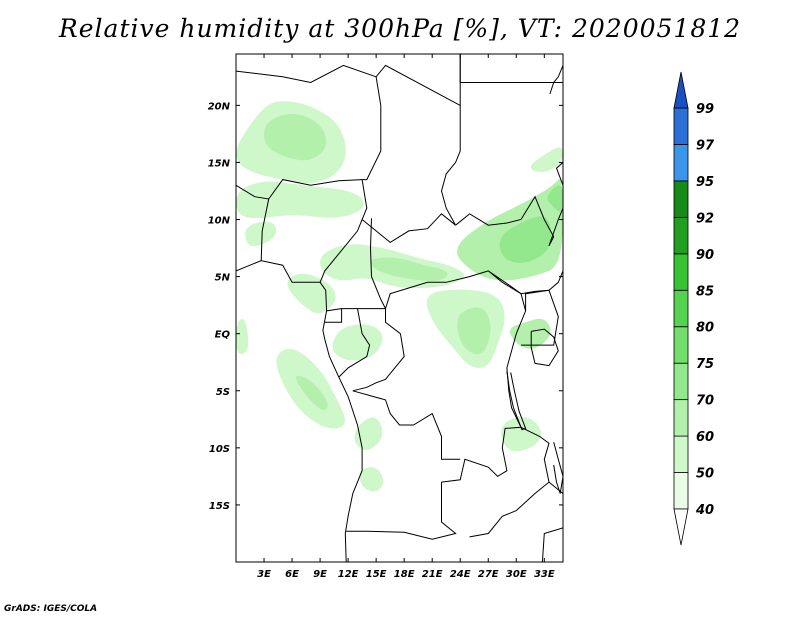 This screenshot has height=618, width=800. Describe the element at coordinates (450, 165) in the screenshot. I see `boundary-chad-sudan` at that location.